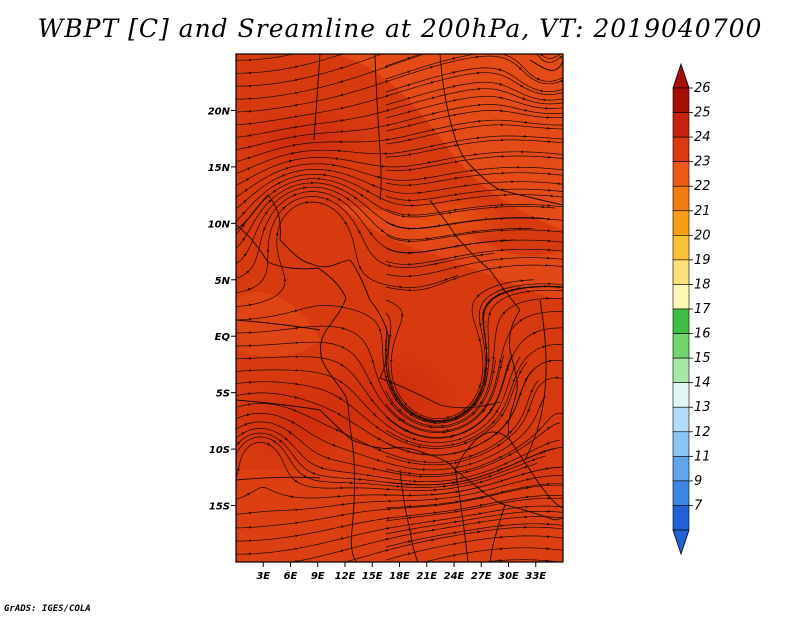  What do you see at coordinates (702, 334) in the screenshot?
I see `colorbar-label: 16` at bounding box center [702, 334].